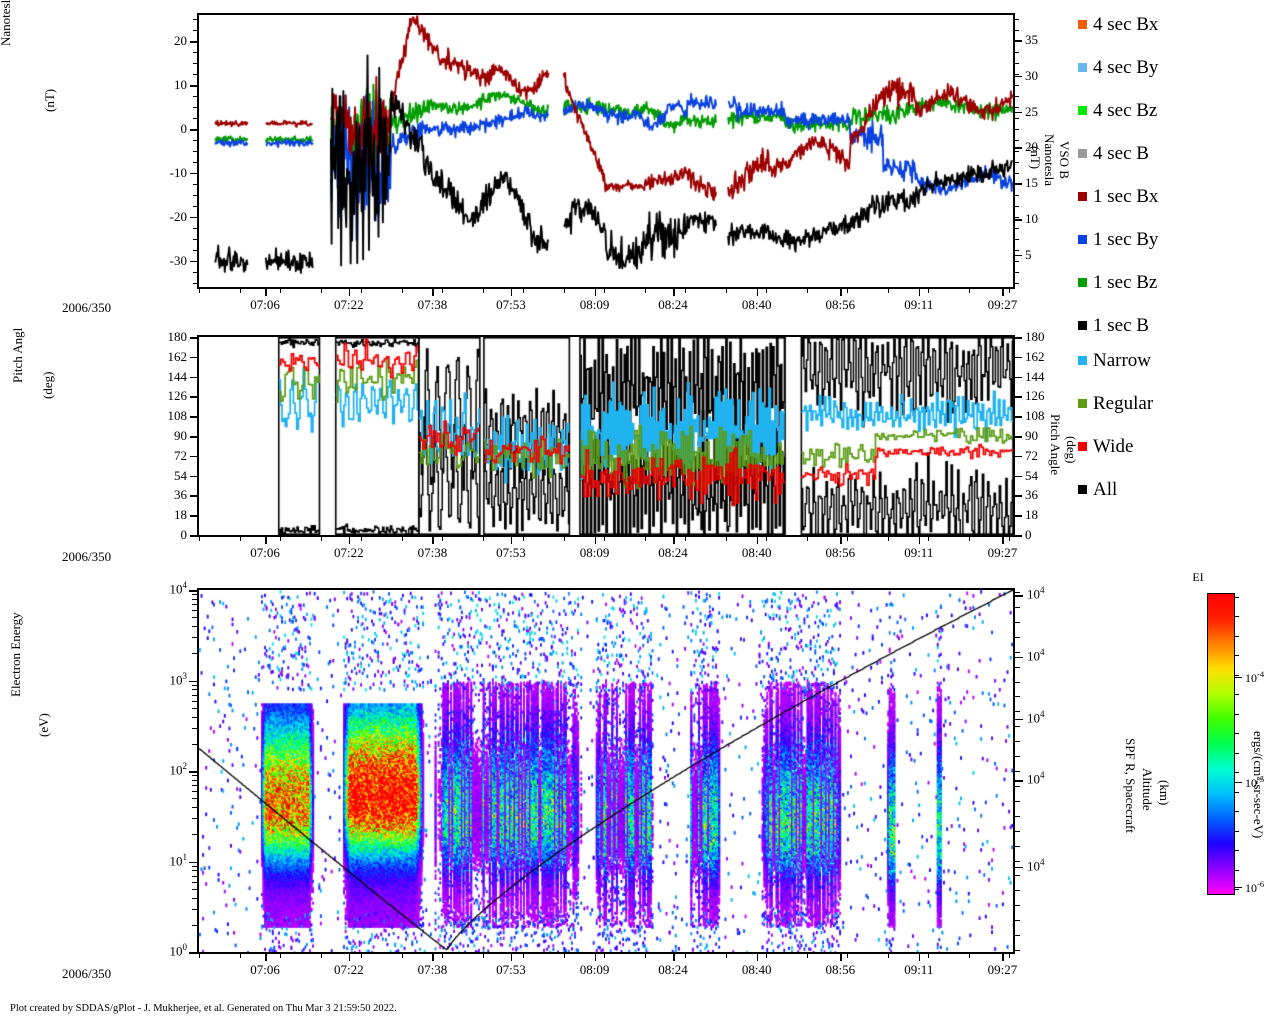  I want to click on legend-item-wide: Wide, so click(1105, 446).